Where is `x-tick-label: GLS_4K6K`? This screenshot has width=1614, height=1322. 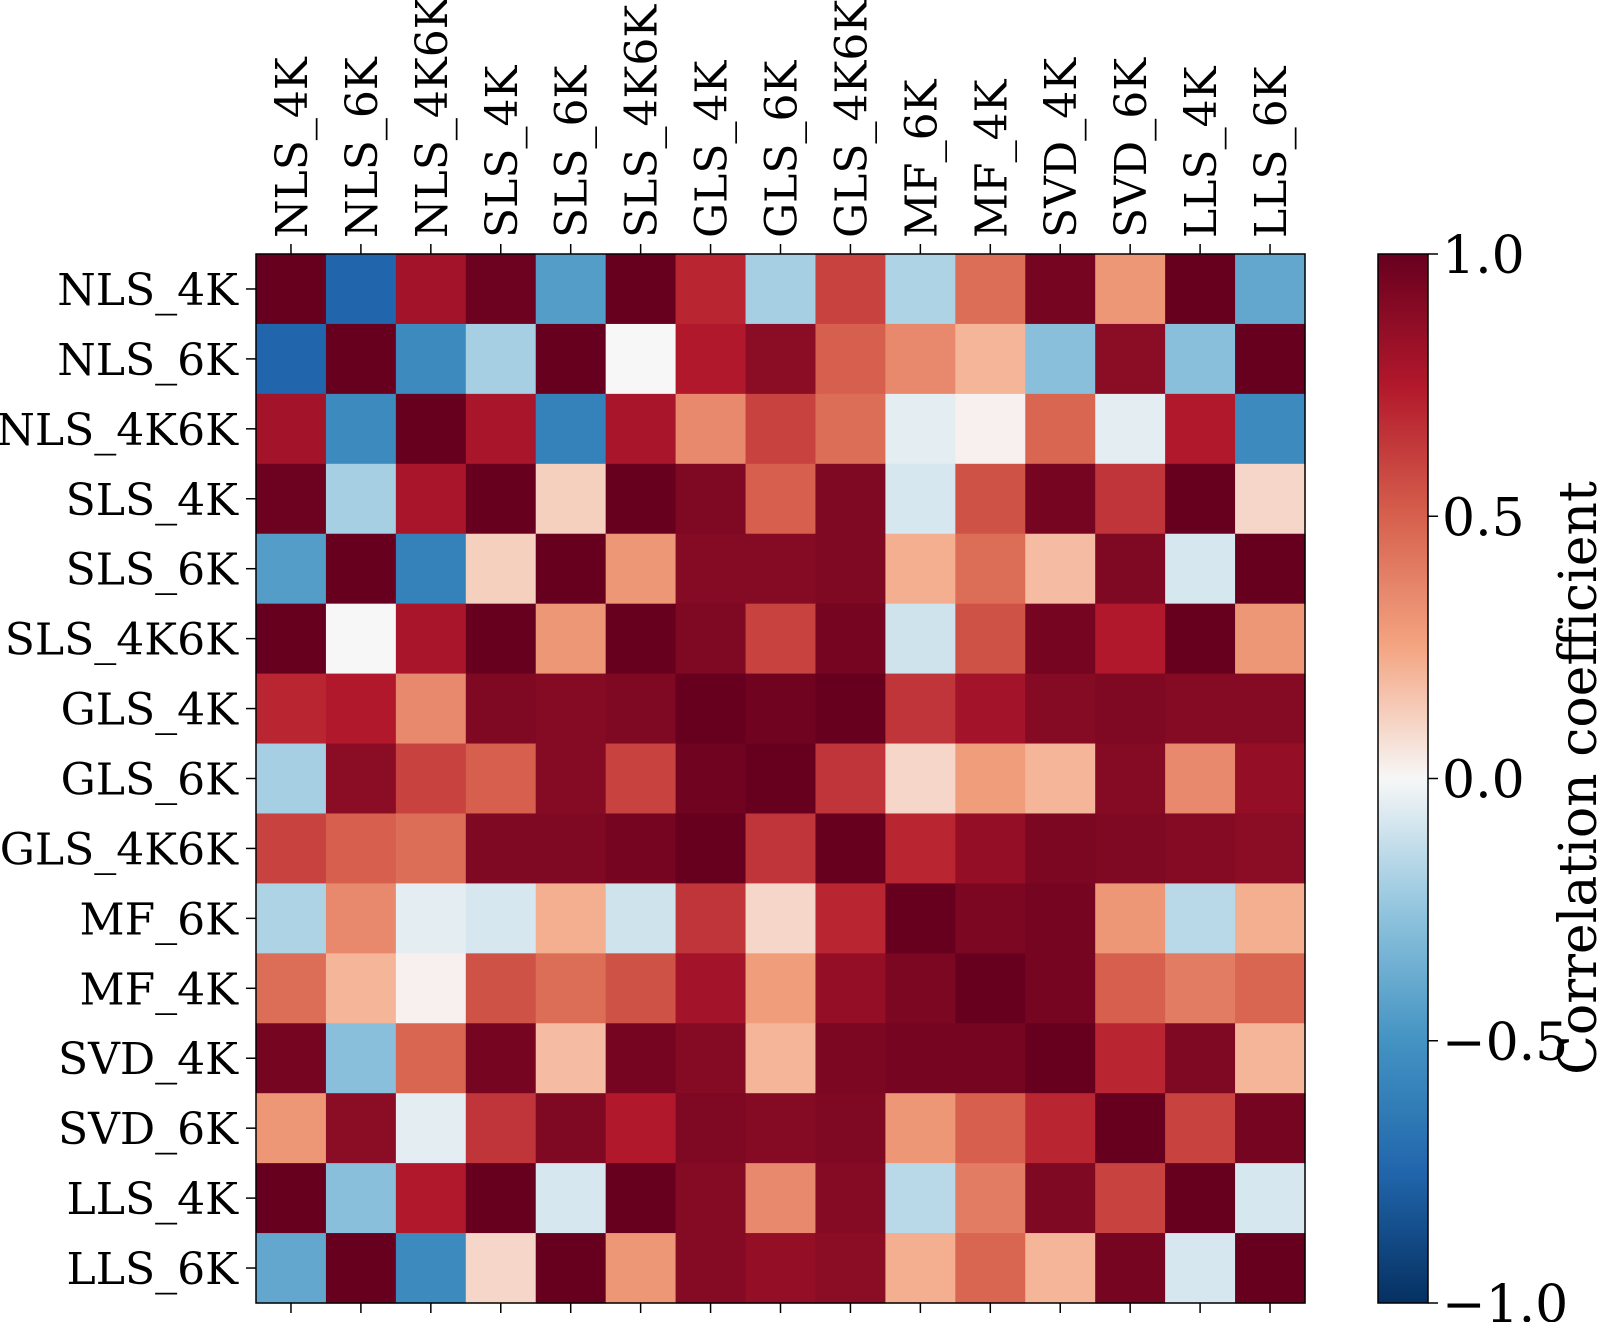
x-tick-label: GLS_4K6K is located at coordinates (851, 119).